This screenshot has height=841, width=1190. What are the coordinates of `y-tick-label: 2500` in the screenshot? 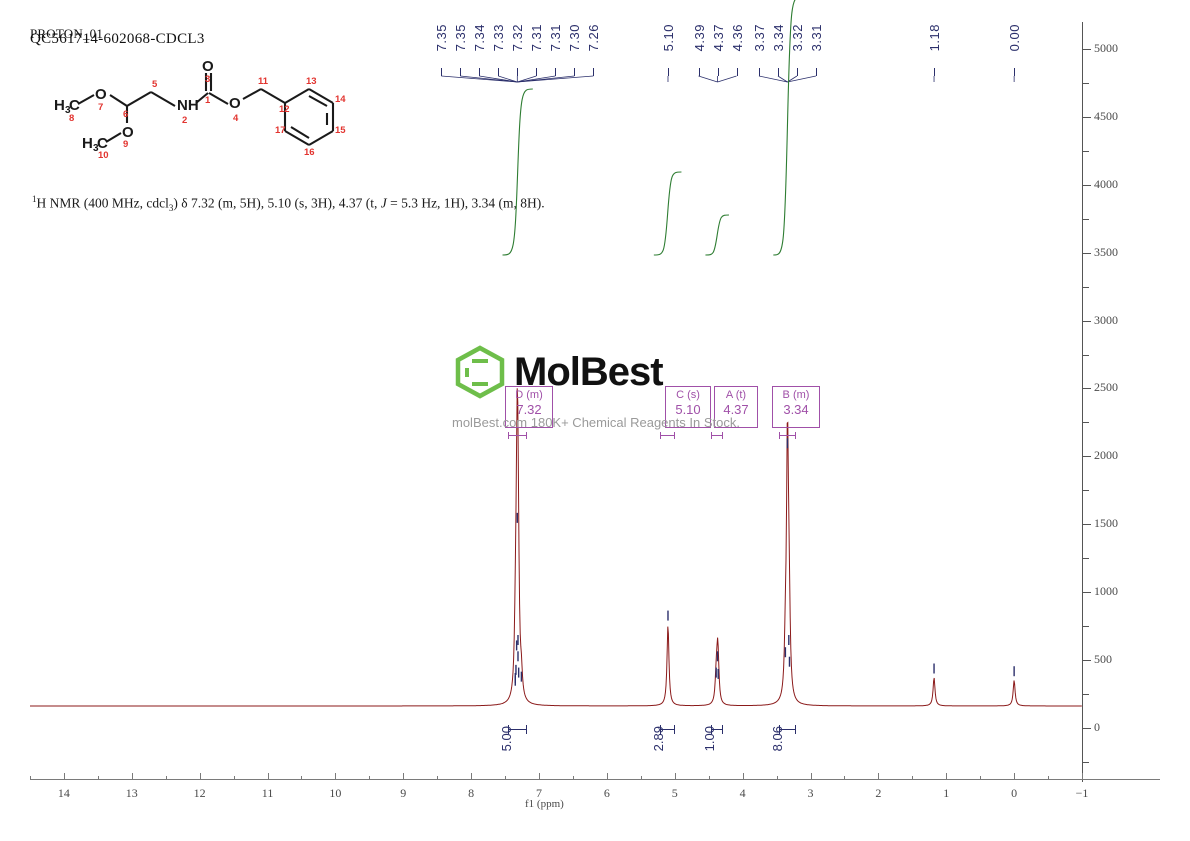 It's located at (1106, 387).